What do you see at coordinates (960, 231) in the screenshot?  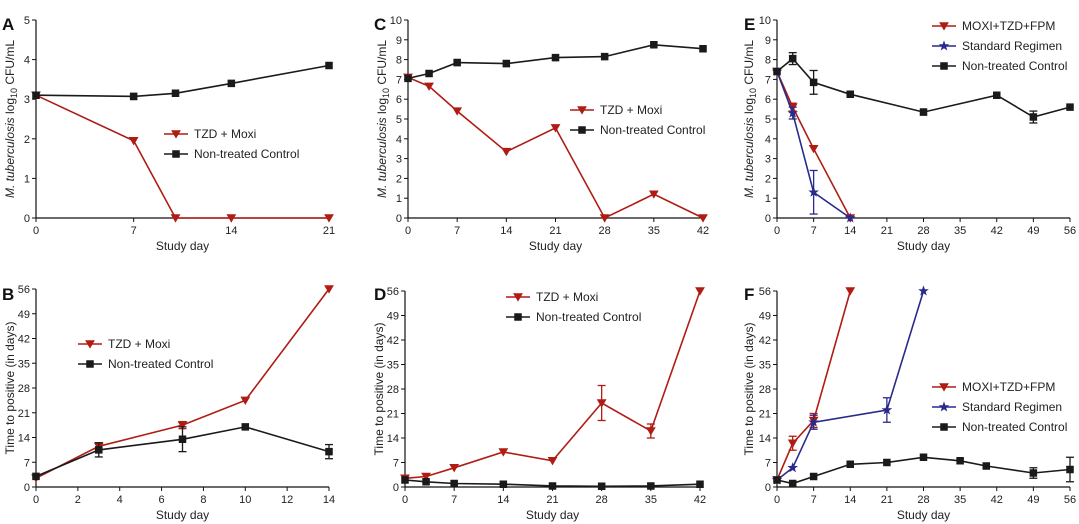 I see `x-tick-label: 35` at bounding box center [960, 231].